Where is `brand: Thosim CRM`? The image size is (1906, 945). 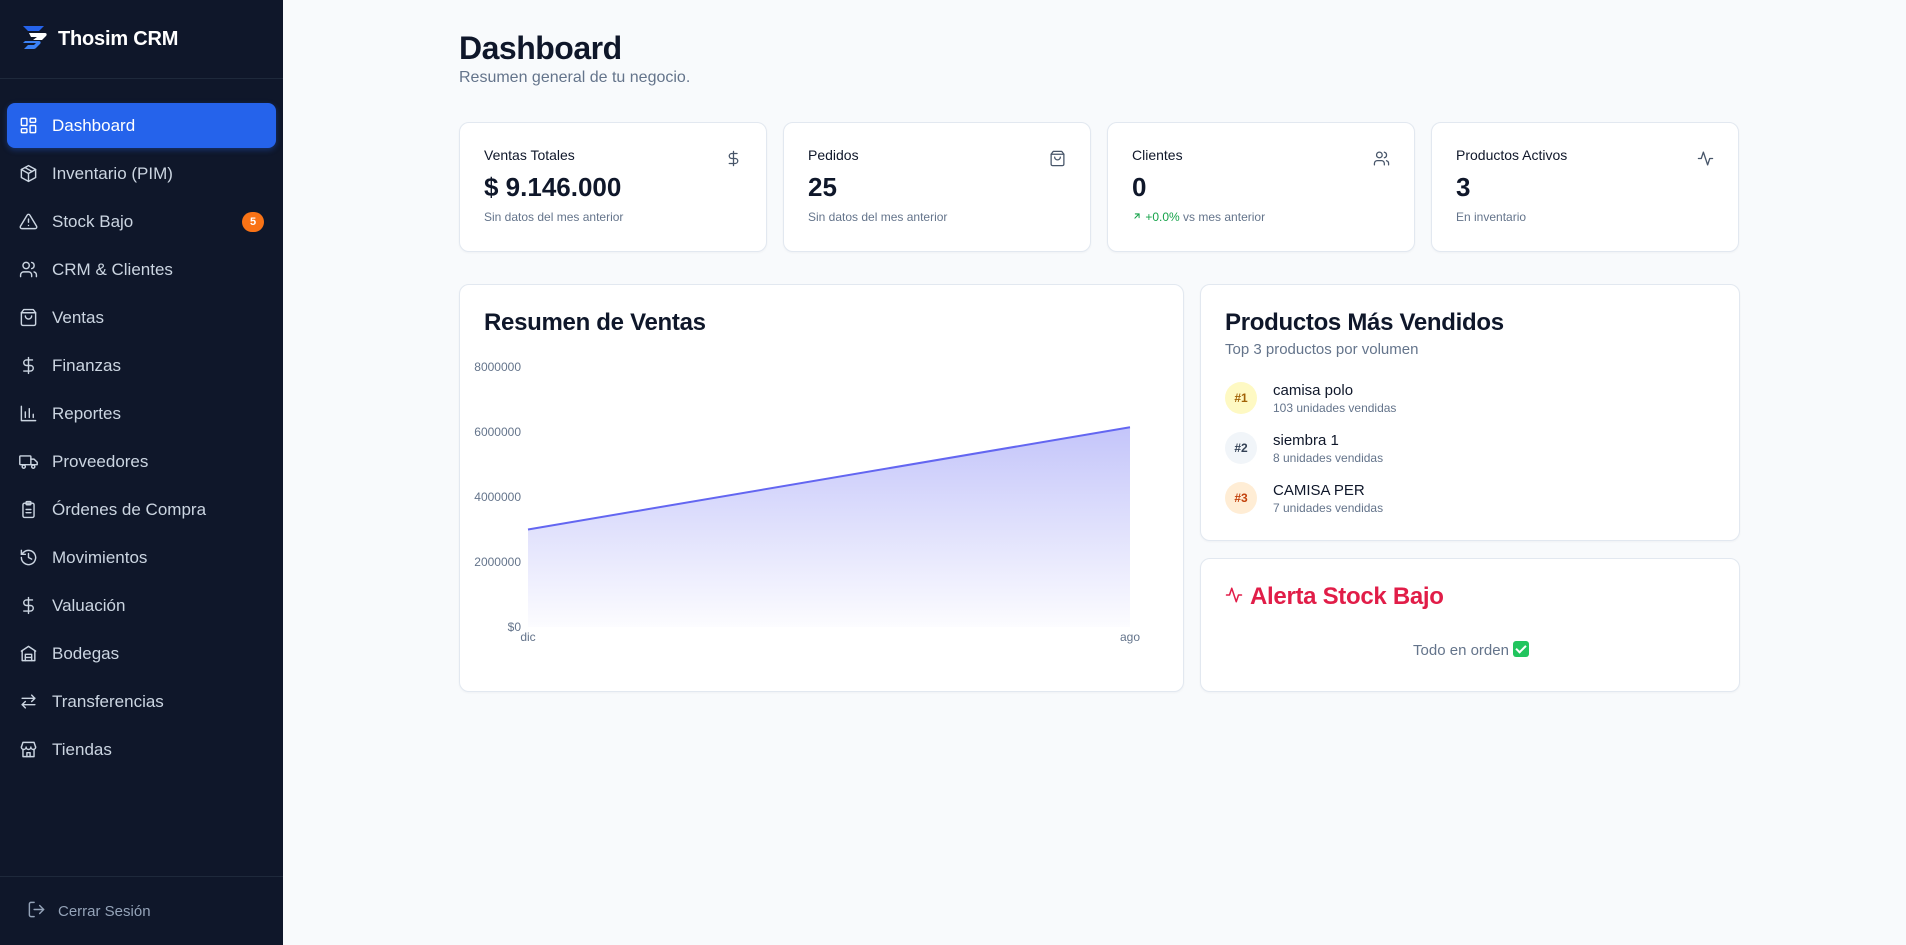 brand: Thosim CRM is located at coordinates (141, 39).